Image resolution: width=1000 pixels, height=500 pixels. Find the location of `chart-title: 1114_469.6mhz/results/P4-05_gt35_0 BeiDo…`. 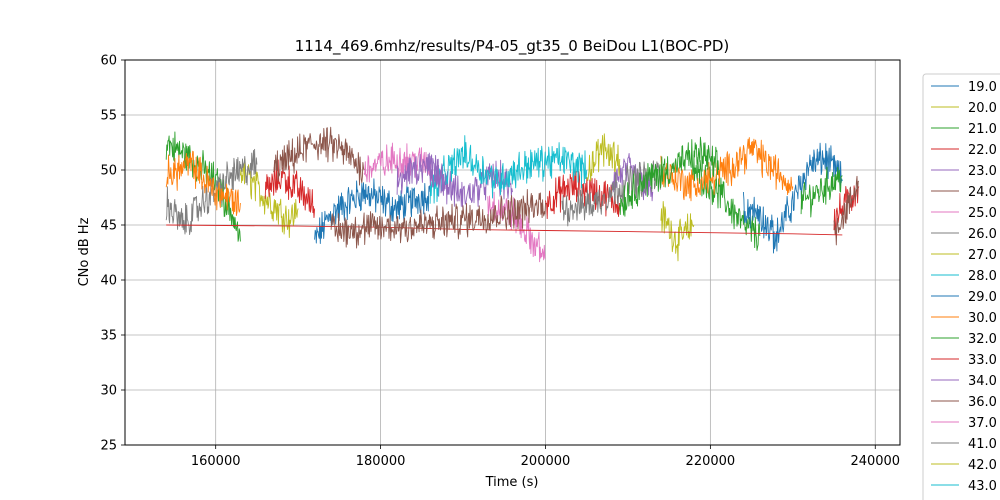

chart-title: 1114_469.6mhz/results/P4-05_gt35_0 BeiDo… is located at coordinates (512, 46).